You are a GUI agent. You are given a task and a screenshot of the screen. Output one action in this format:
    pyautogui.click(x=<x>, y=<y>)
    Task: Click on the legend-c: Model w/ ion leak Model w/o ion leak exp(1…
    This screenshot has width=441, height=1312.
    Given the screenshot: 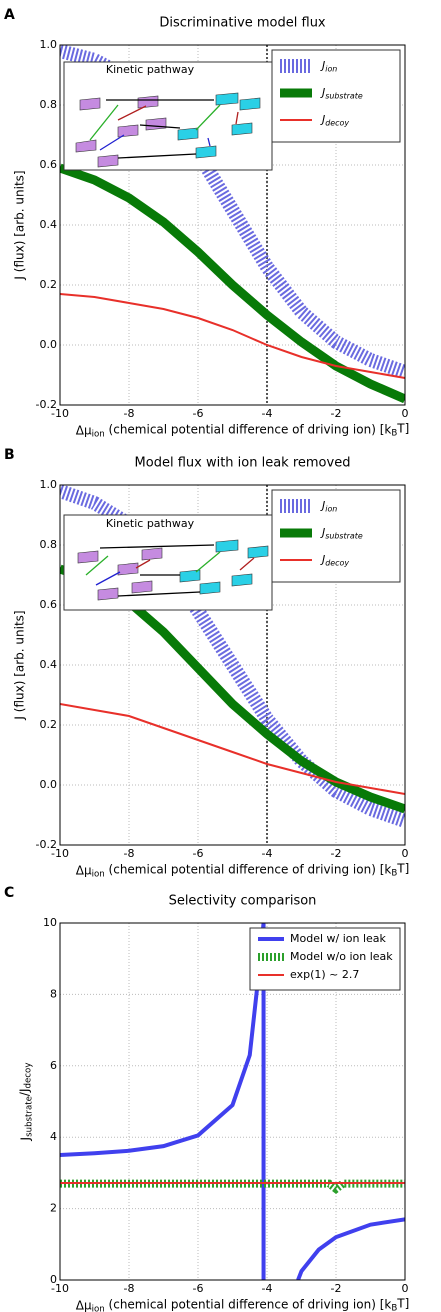 What is the action you would take?
    pyautogui.click(x=325, y=959)
    